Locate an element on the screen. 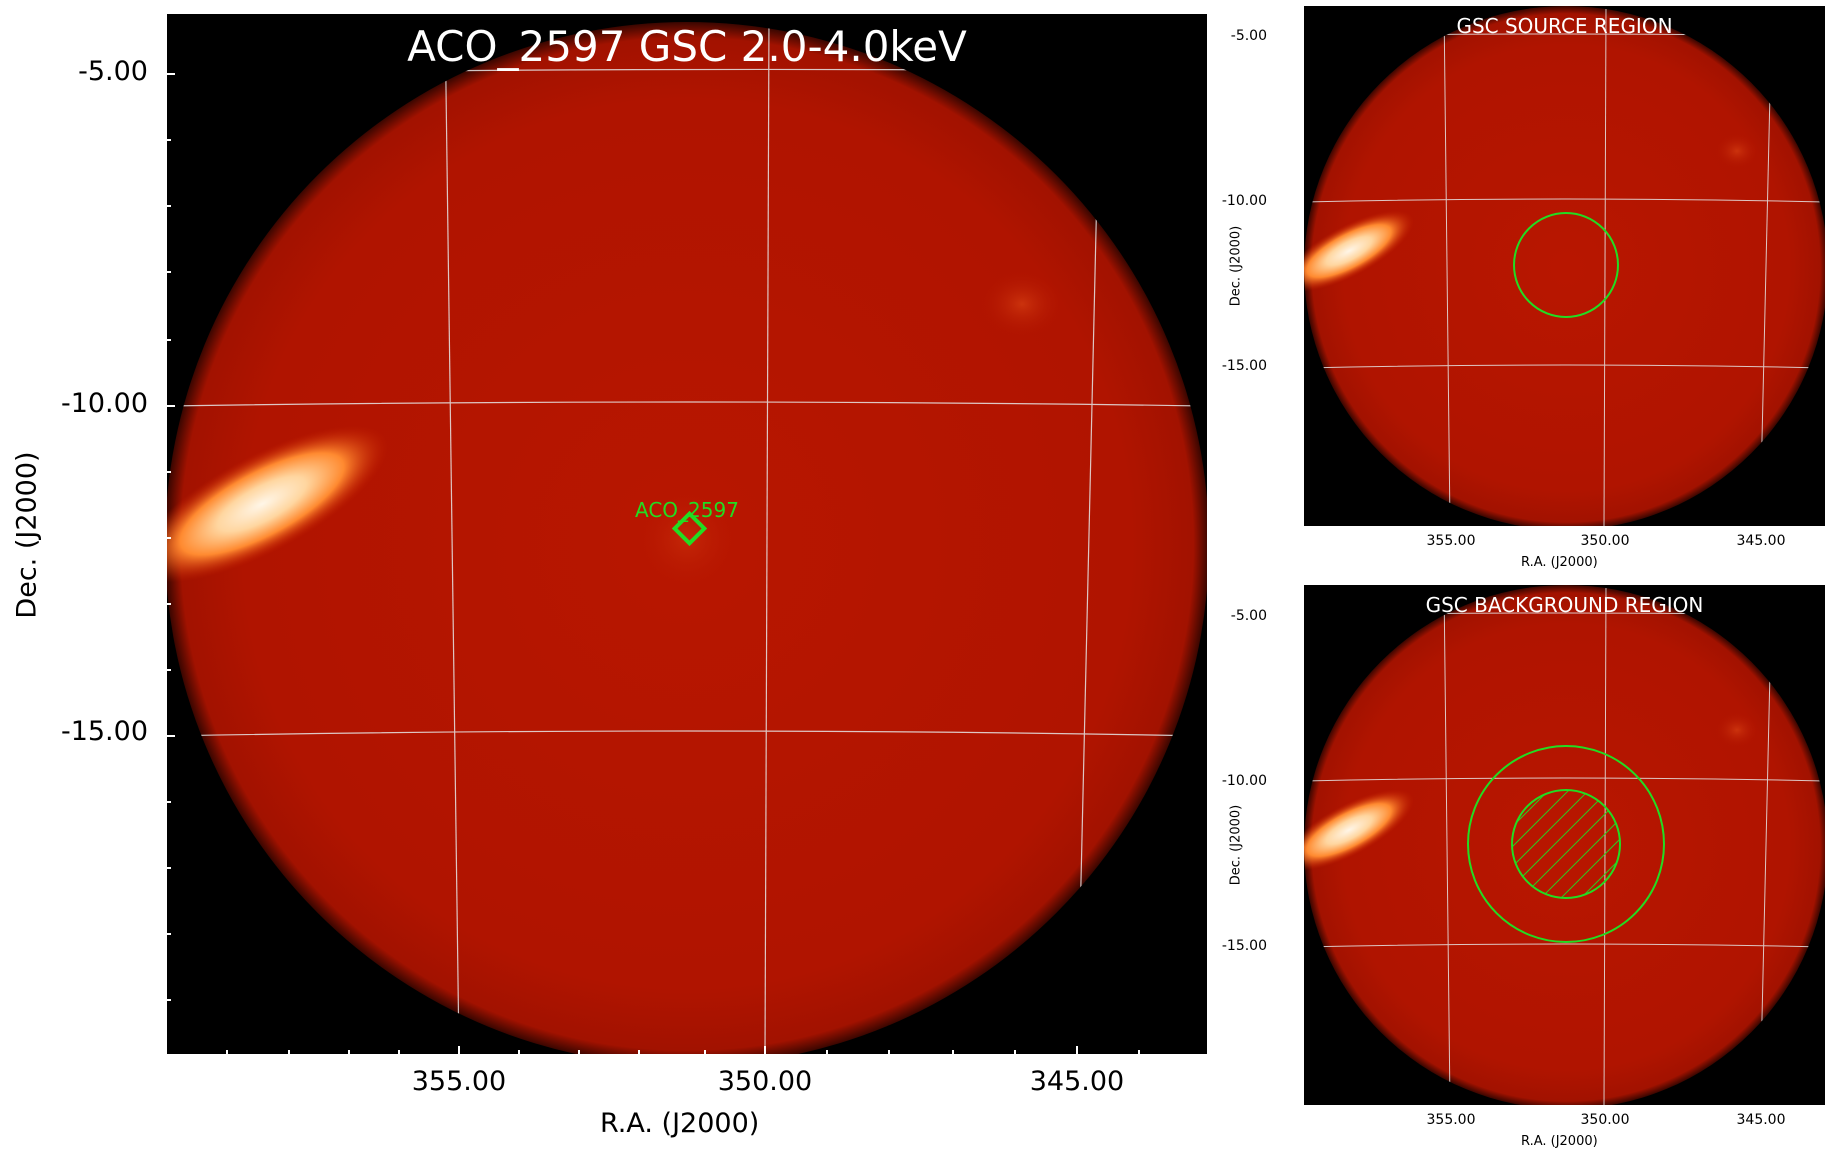  source-region-panel: GSC SOURCE REGION is located at coordinates (1564, 266).